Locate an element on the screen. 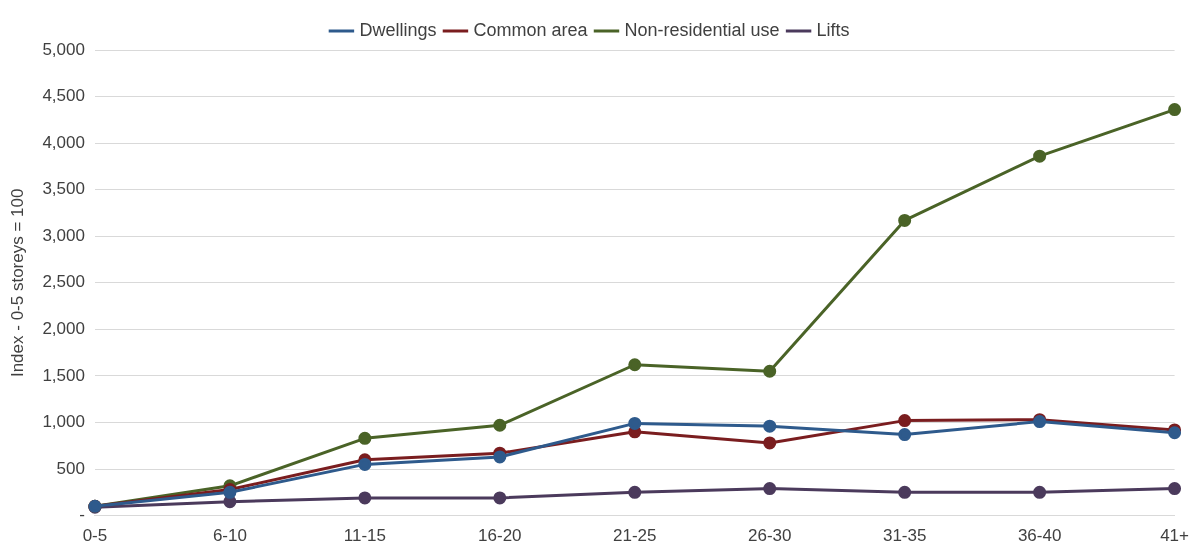 The width and height of the screenshot is (1192, 554). x-tick-label: 0-5 is located at coordinates (95, 536).